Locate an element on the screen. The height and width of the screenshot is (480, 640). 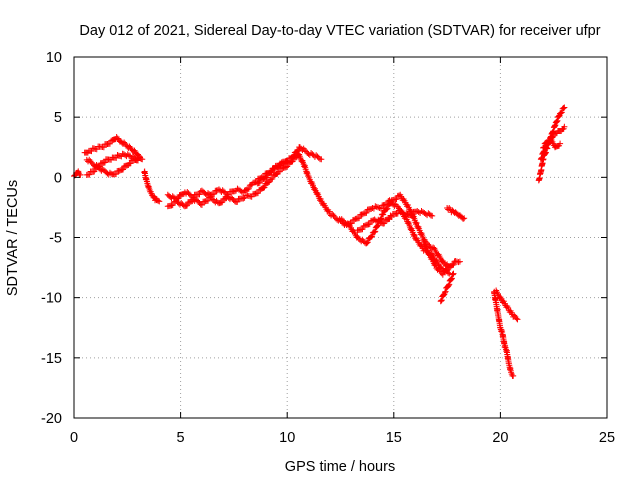
x-tick-label: 20 is located at coordinates (500, 438).